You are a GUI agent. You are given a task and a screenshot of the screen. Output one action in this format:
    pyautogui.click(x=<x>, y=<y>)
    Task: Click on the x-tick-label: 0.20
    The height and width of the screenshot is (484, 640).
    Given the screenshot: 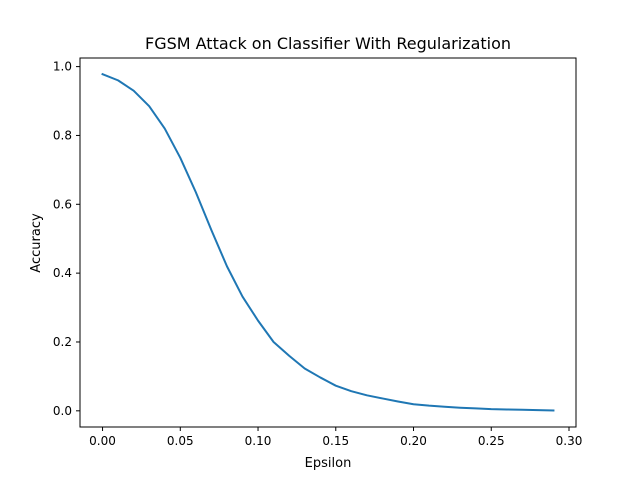 What is the action you would take?
    pyautogui.click(x=413, y=441)
    